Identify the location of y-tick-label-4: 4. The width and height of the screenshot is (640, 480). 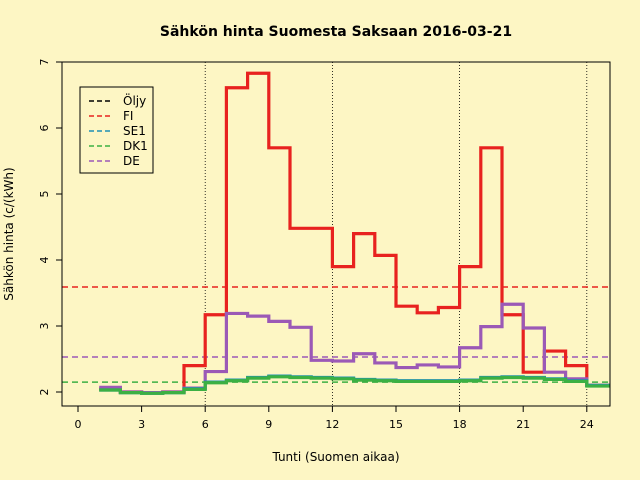
(44, 260).